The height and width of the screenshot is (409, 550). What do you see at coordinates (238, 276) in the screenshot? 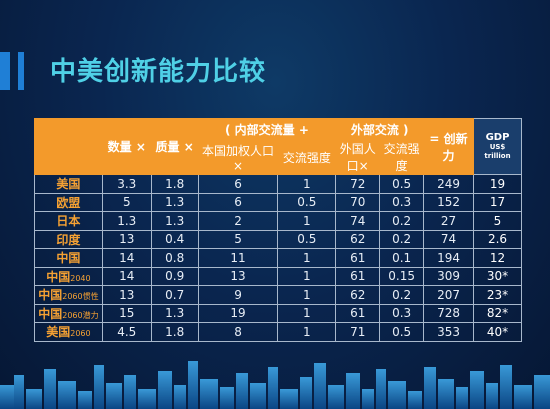
I see `cell-domestic: 13` at bounding box center [238, 276].